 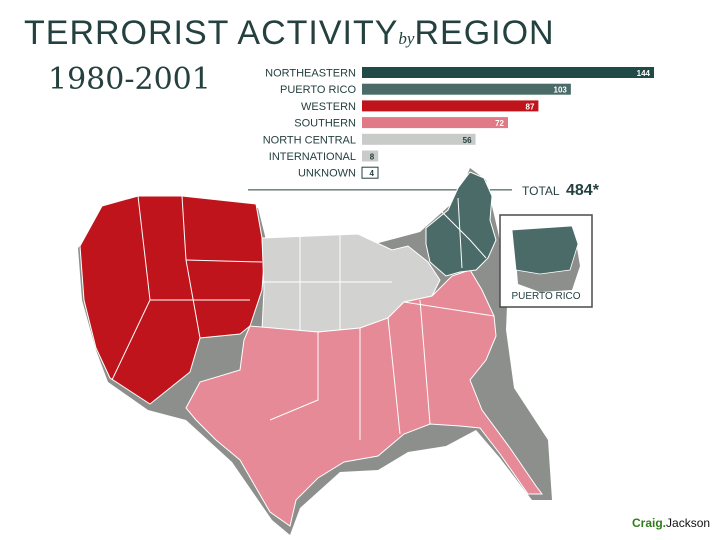 What do you see at coordinates (545, 250) in the screenshot?
I see `puerto-rico-shape` at bounding box center [545, 250].